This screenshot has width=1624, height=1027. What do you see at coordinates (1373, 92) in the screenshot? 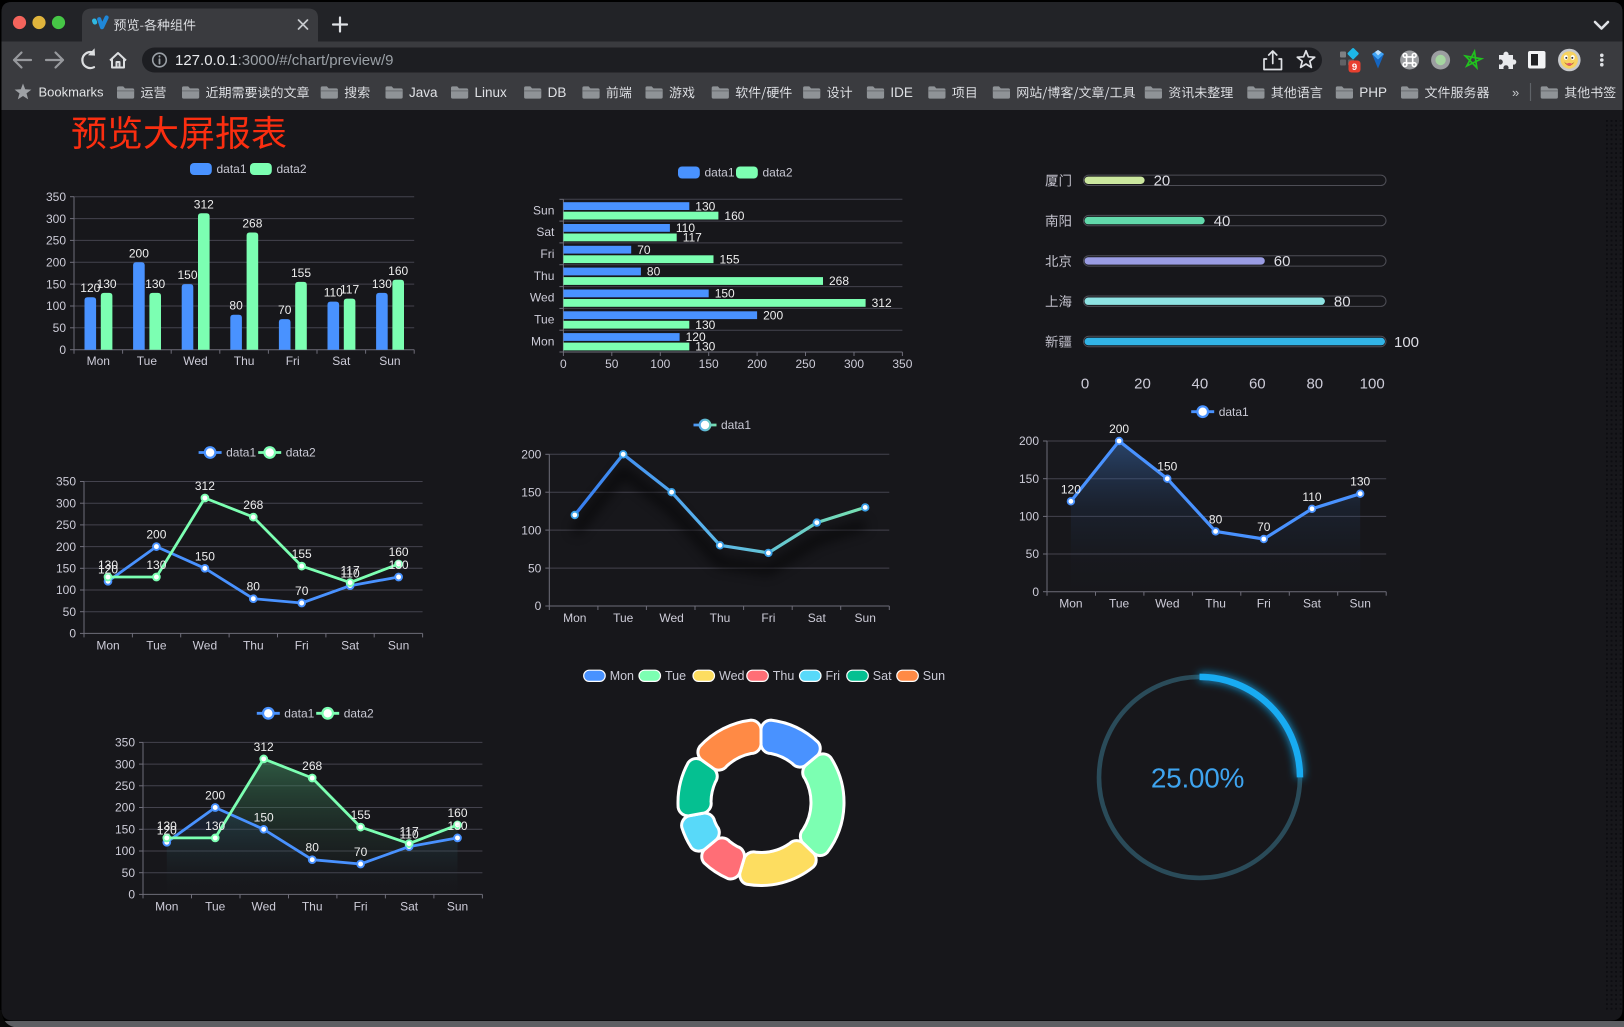
I see `svg-text: PHP` at bounding box center [1373, 92].